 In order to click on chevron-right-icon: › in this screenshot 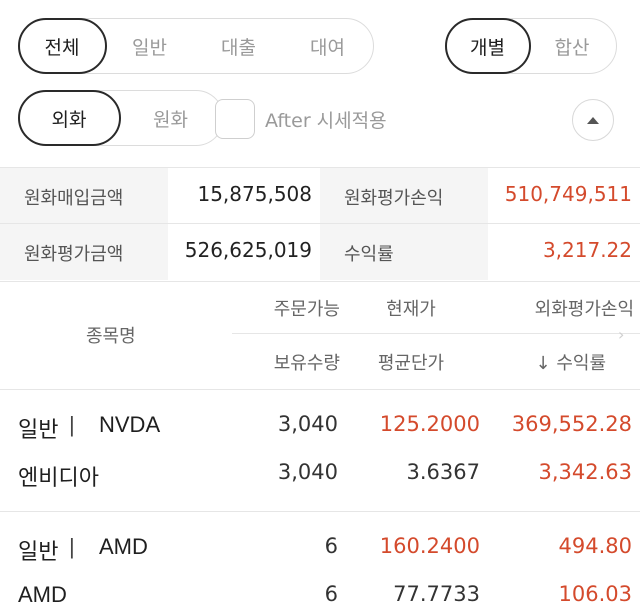, I will do `click(621, 334)`.